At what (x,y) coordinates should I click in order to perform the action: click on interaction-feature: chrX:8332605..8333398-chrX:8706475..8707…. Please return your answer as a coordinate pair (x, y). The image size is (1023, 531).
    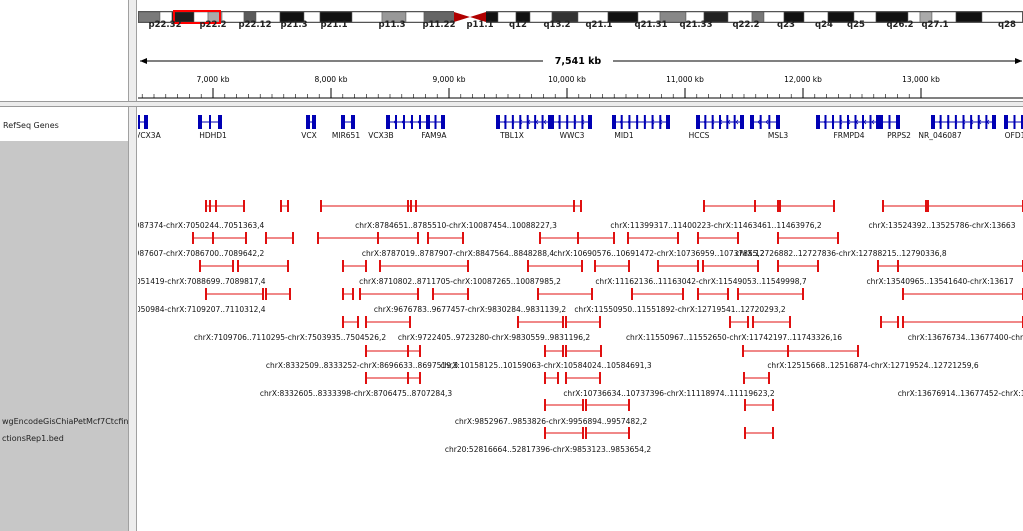
    Looking at the image, I should click on (356, 393).